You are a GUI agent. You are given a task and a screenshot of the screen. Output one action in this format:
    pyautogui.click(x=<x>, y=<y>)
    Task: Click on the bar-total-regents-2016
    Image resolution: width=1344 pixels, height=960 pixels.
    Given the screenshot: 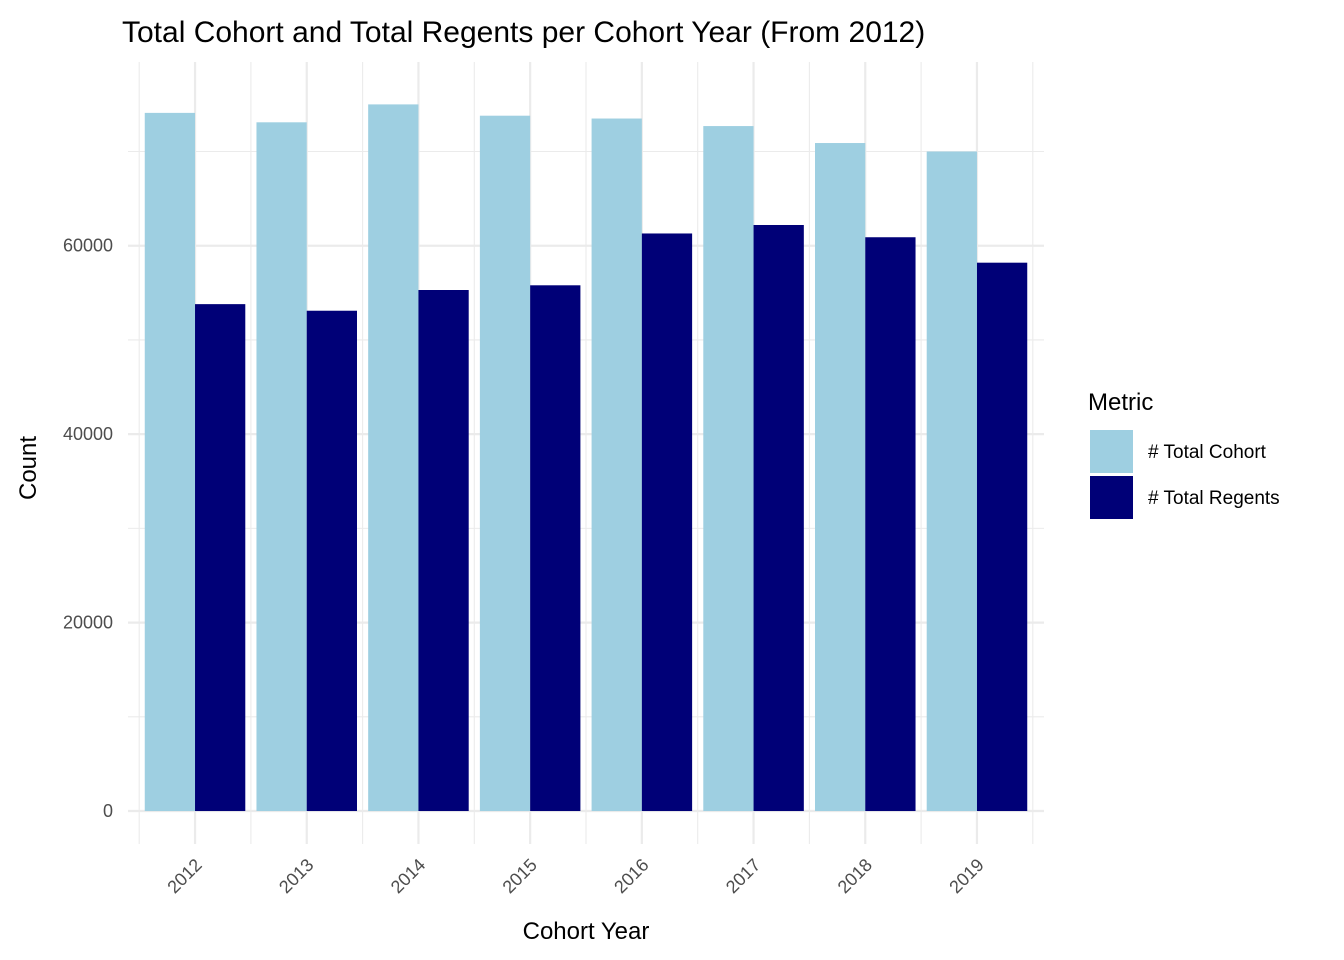 What is the action you would take?
    pyautogui.click(x=667, y=522)
    